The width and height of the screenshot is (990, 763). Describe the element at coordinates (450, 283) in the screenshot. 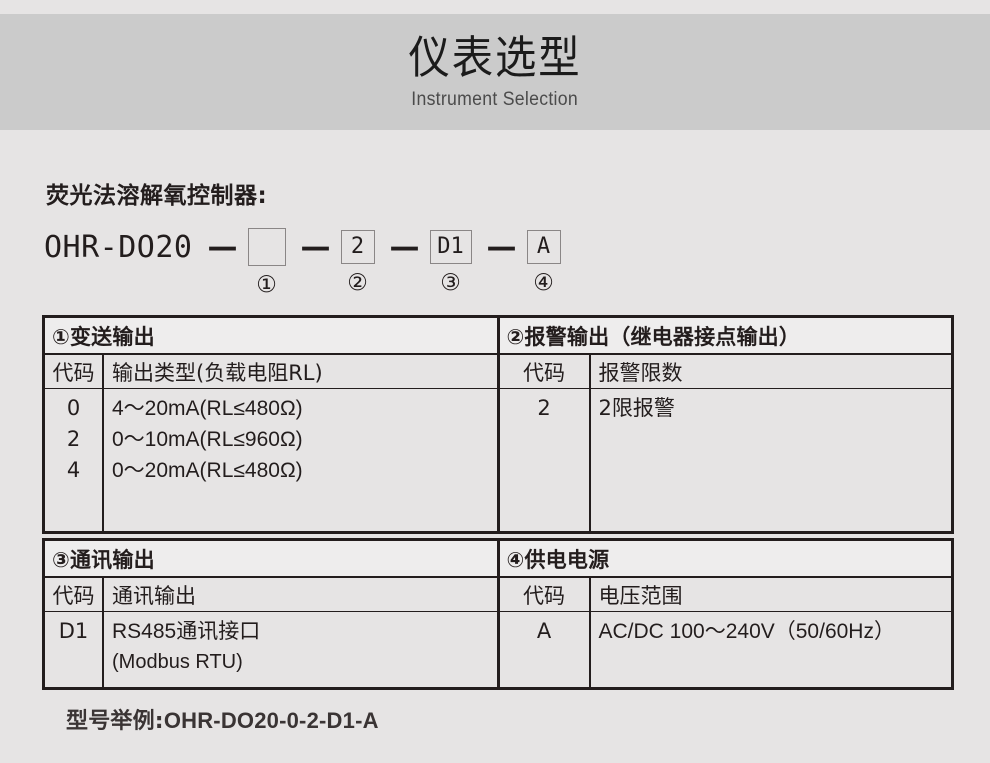

I see `model-marker-3: ③` at that location.